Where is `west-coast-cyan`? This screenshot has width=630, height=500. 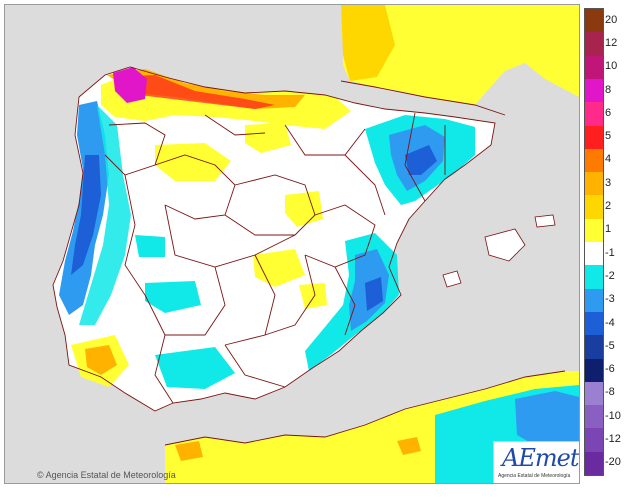 west-coast-cyan is located at coordinates (105, 215).